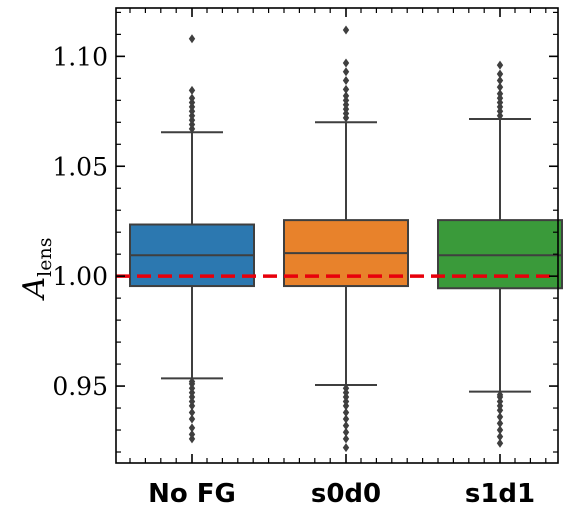  Describe the element at coordinates (80, 276) in the screenshot. I see `y-tick-label: 1.00` at that location.